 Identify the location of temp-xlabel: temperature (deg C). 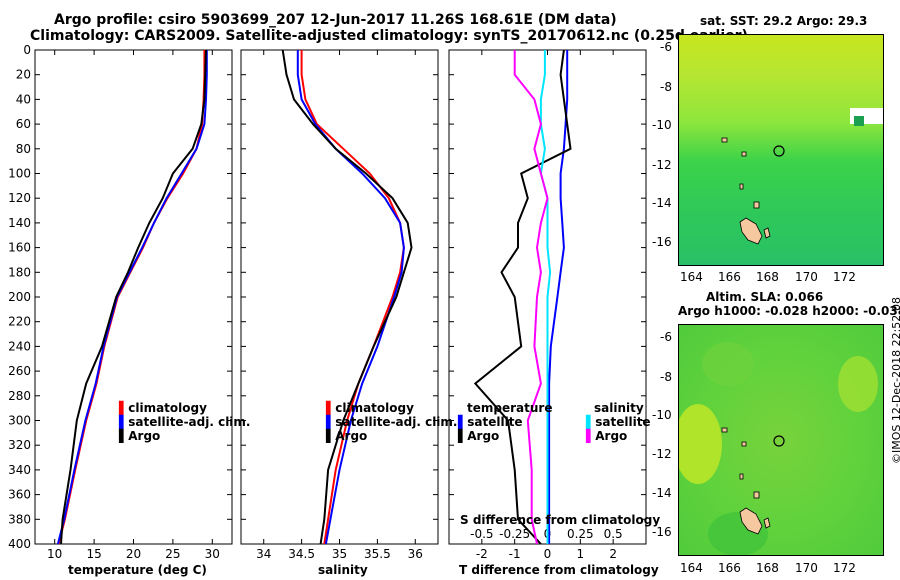
(137, 570).